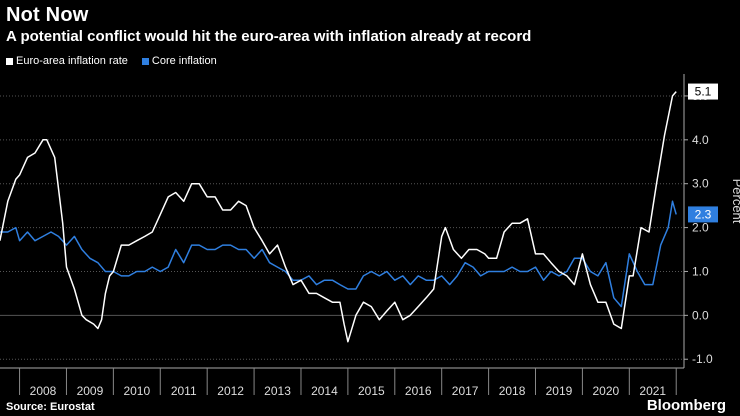 This screenshot has height=416, width=740. I want to click on y-tick-label: 3.0, so click(700, 184).